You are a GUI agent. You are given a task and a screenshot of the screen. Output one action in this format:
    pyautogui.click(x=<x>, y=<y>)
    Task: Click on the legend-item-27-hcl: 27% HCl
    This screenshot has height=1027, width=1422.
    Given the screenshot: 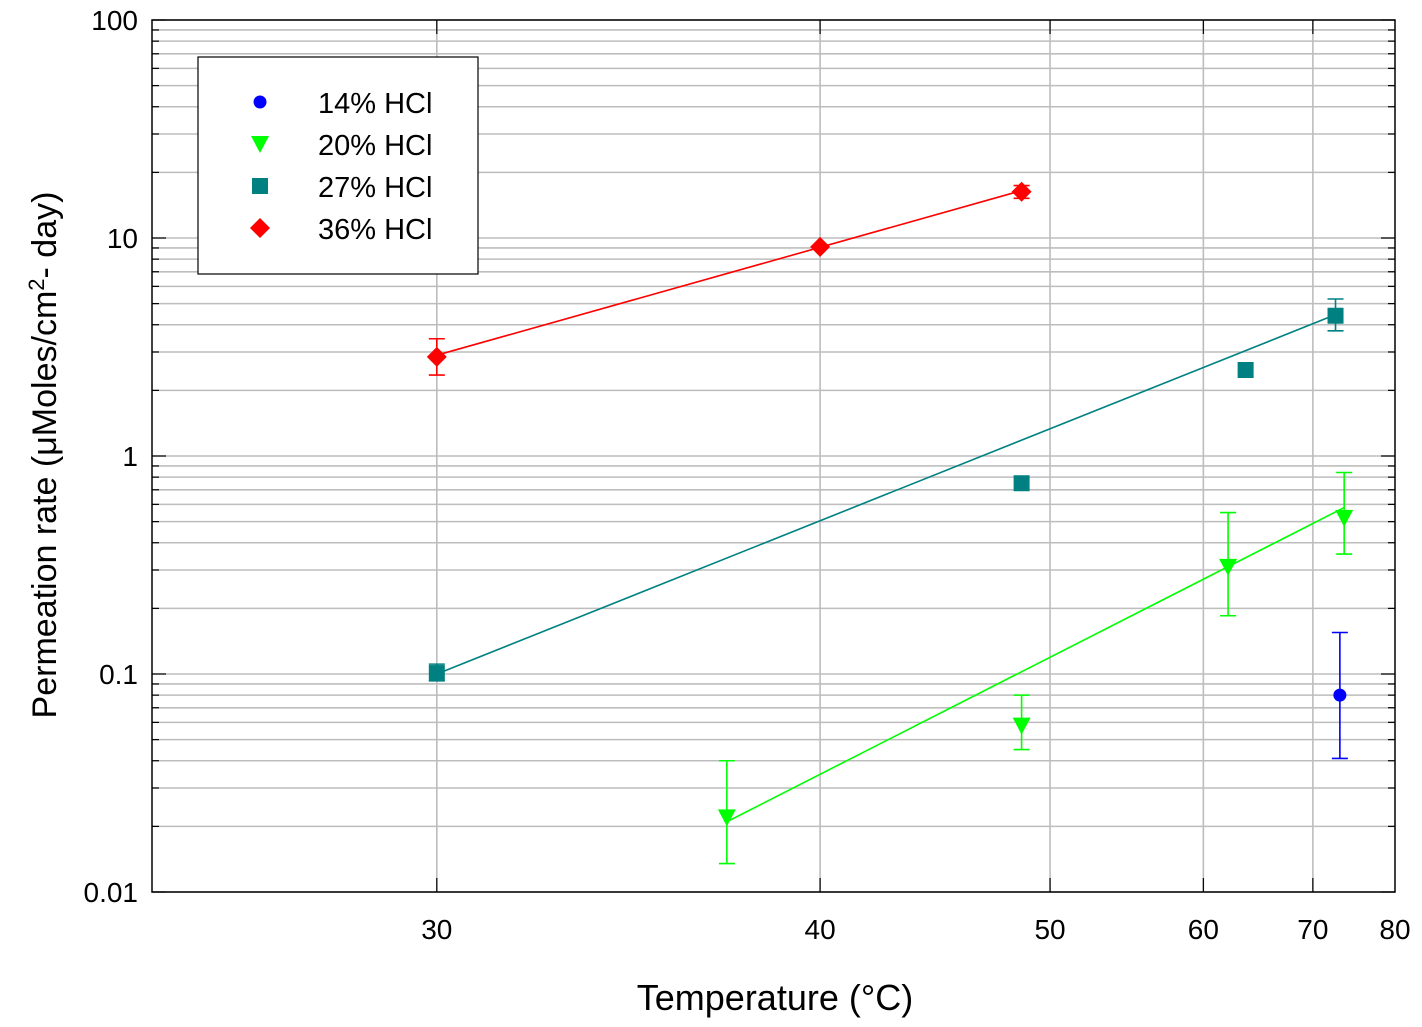 What is the action you would take?
    pyautogui.click(x=342, y=188)
    